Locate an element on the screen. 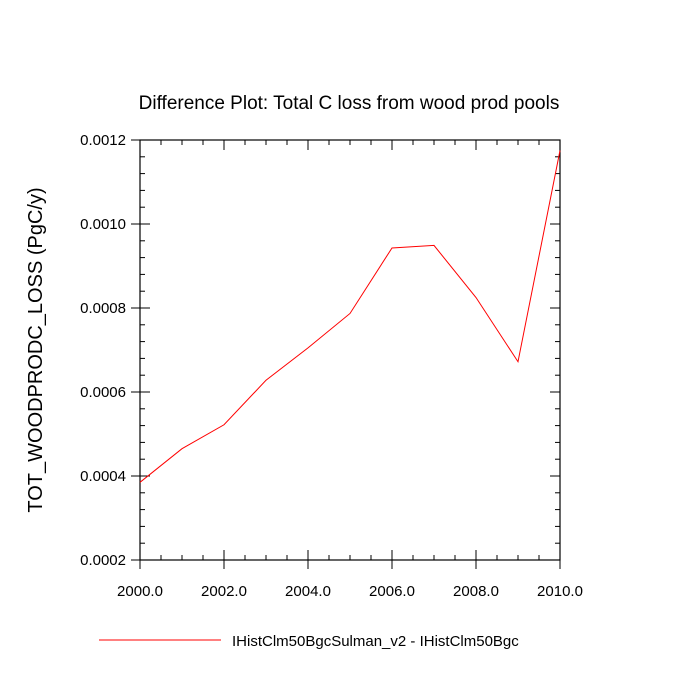 The image size is (700, 700). x-tick-label: 2002.0 is located at coordinates (224, 591).